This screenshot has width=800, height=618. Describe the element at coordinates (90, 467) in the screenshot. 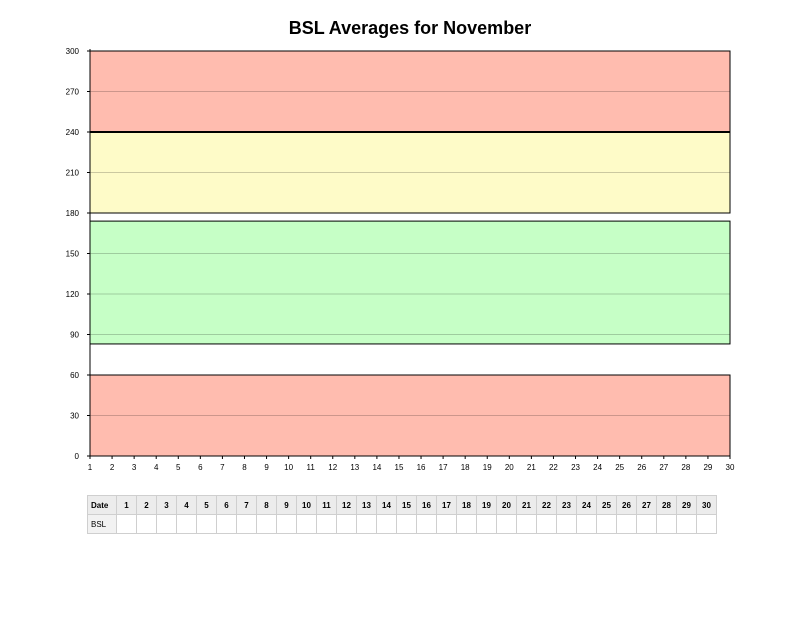

I see `x-tick-label: 1` at that location.